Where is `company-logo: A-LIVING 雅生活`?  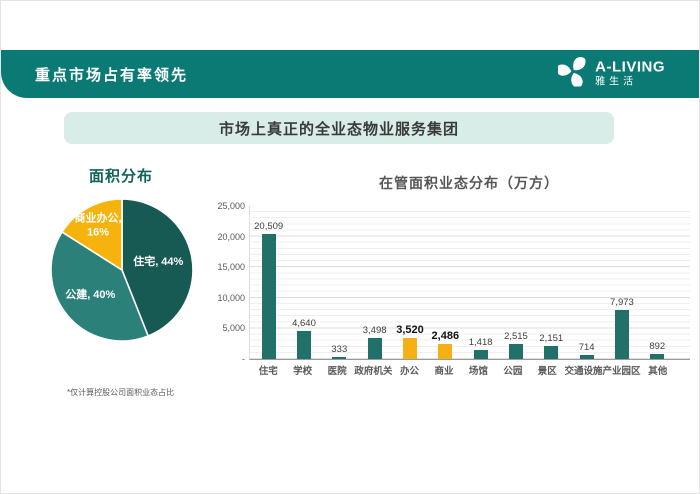 company-logo: A-LIVING 雅生活 is located at coordinates (610, 74).